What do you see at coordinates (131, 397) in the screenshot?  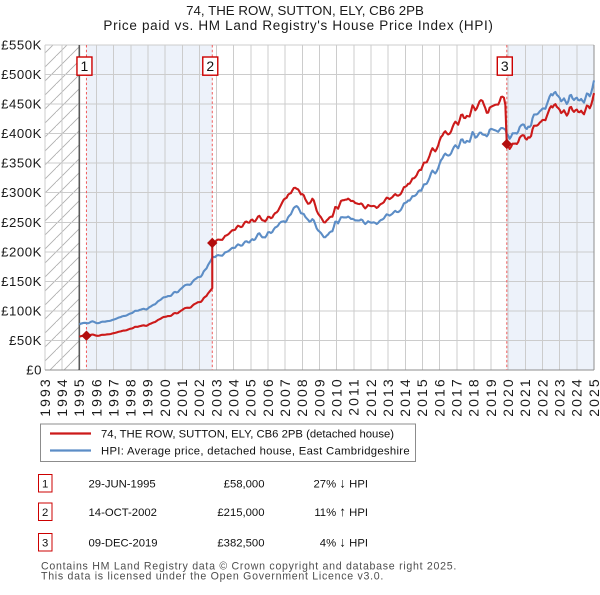 I see `svg-text: 1998` at bounding box center [131, 397].